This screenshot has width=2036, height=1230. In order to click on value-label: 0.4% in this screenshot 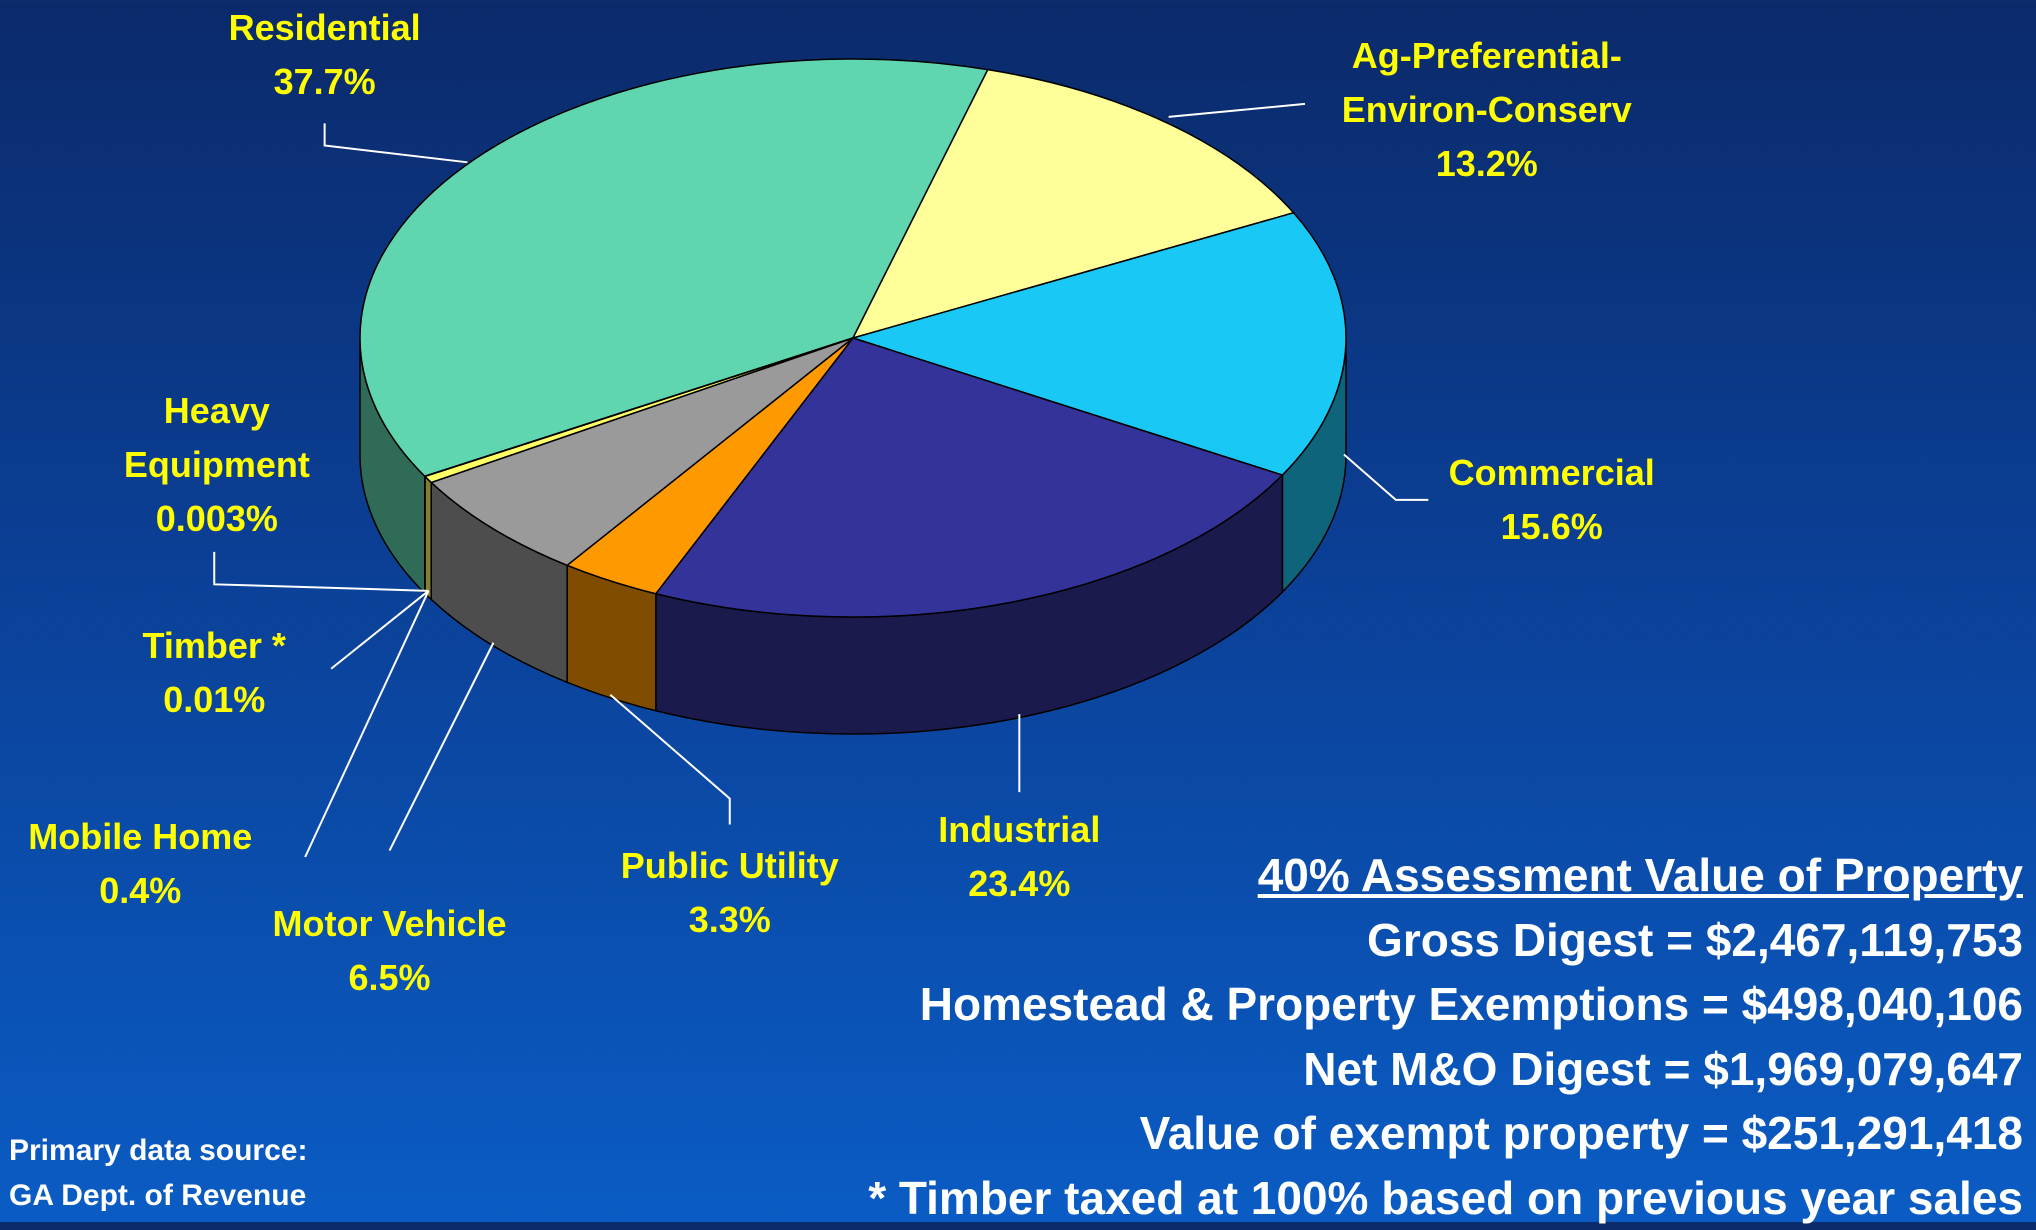, I will do `click(140, 891)`.